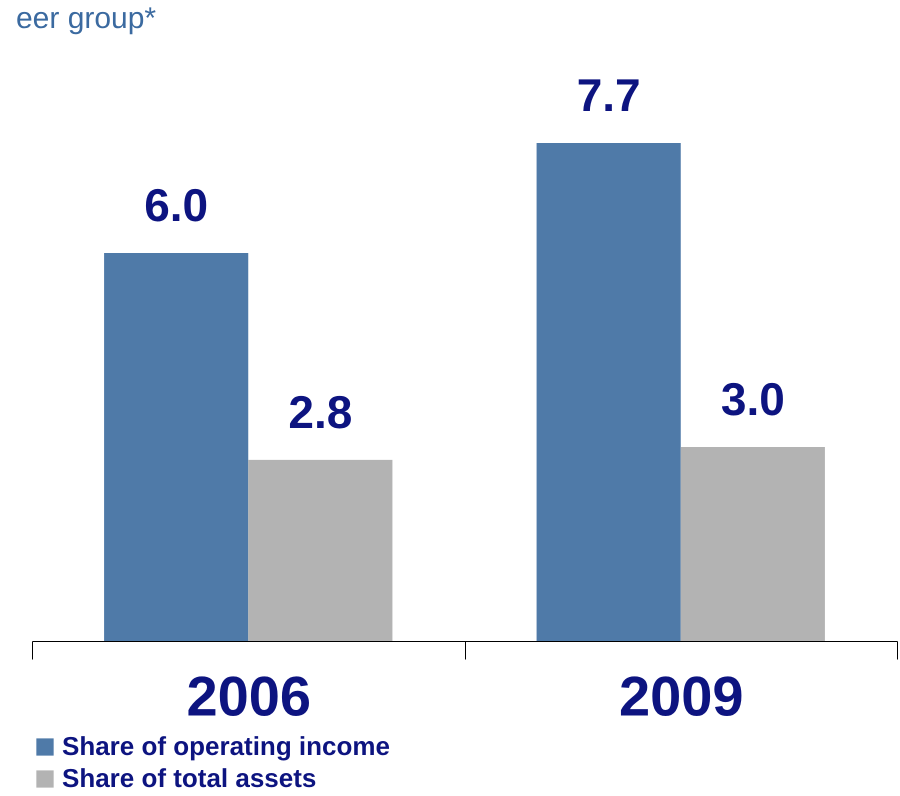  What do you see at coordinates (176, 204) in the screenshot?
I see `data-label: 6.0` at bounding box center [176, 204].